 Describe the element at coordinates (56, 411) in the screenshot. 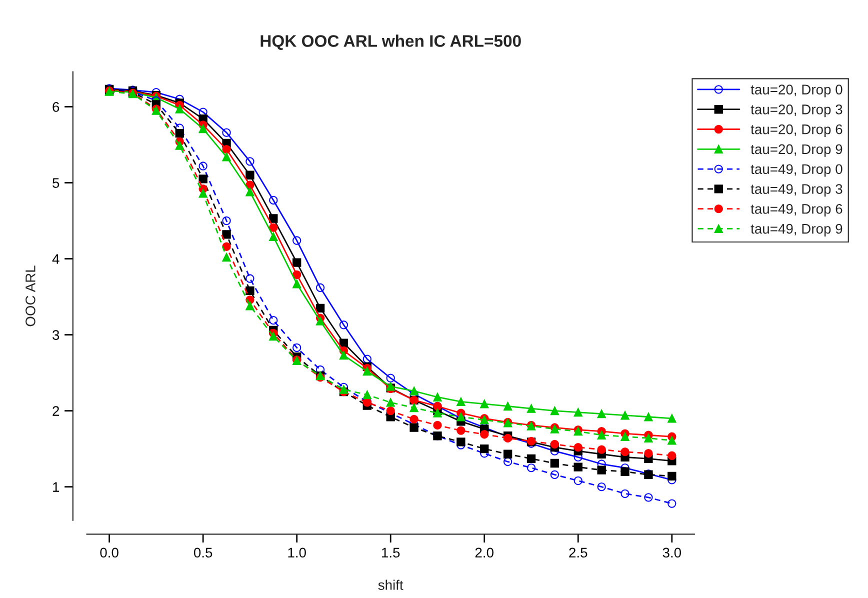

I see `y-tick-label: 2` at that location.